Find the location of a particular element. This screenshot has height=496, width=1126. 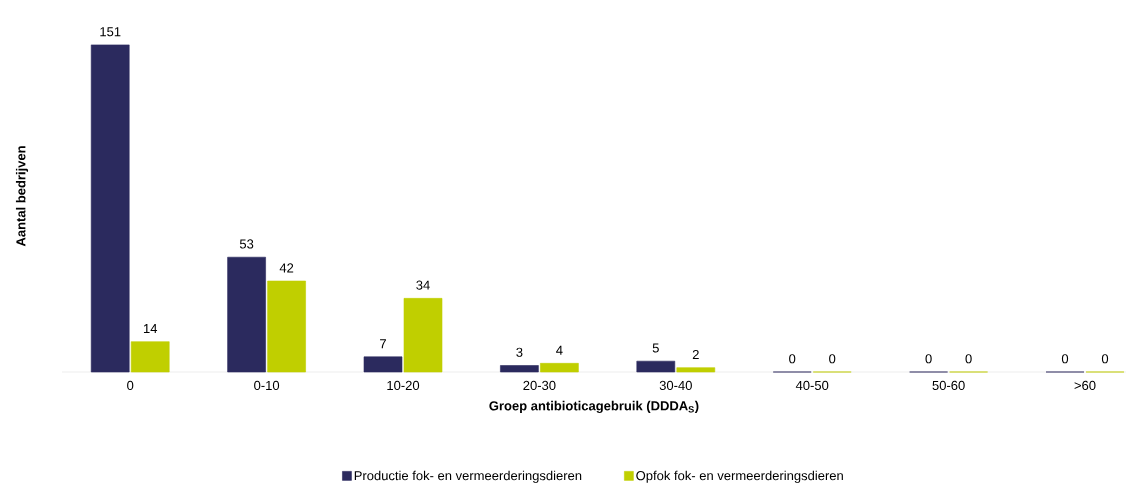

data-label: 7 is located at coordinates (383, 344).